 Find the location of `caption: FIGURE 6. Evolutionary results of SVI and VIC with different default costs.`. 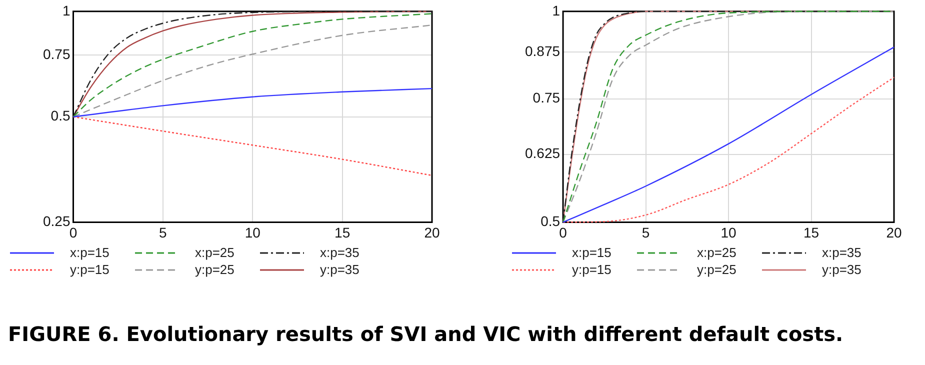

caption: FIGURE 6. Evolutionary results of SVI and VIC with different default costs. is located at coordinates (426, 334).